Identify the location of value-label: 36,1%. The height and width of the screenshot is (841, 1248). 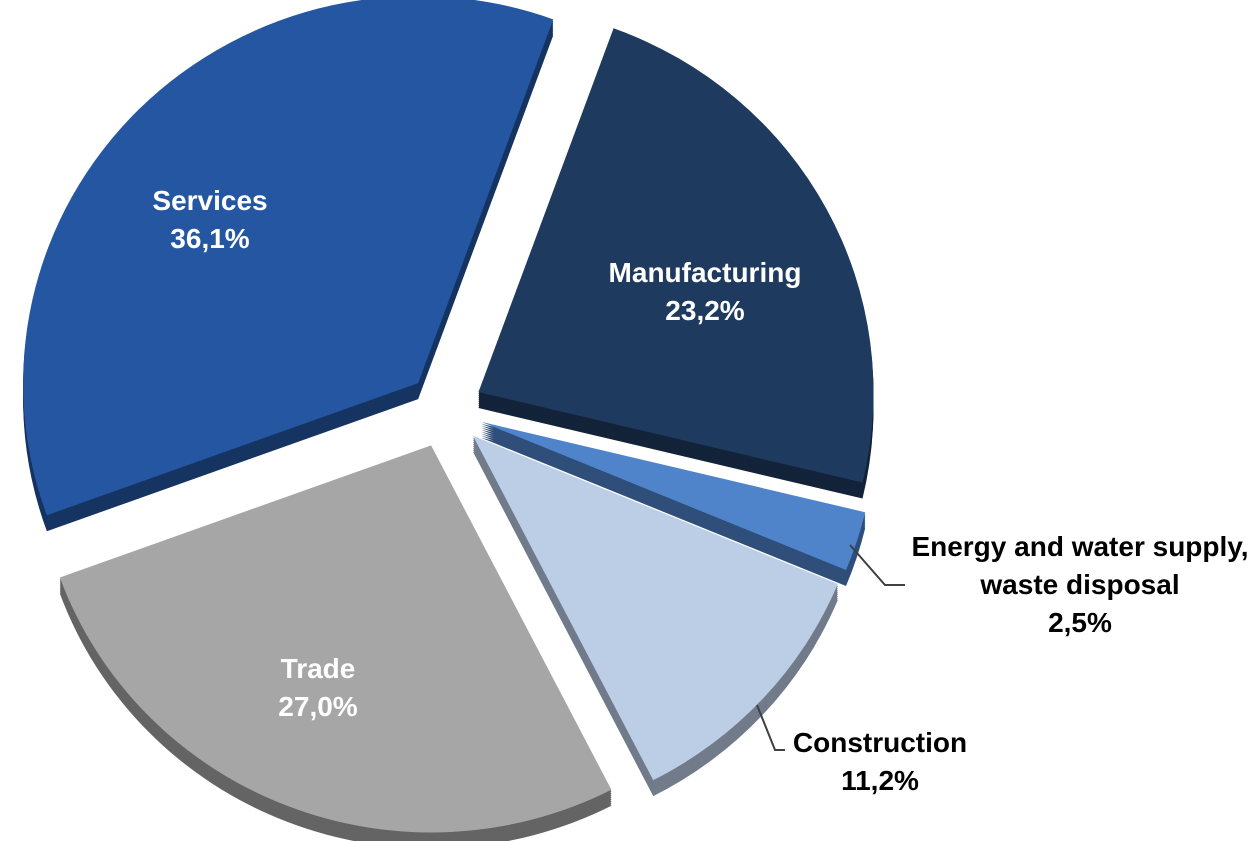
(210, 238).